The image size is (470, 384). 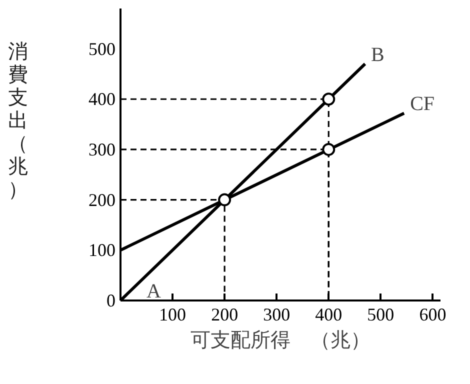 I want to click on annotation: B, so click(x=377, y=55).